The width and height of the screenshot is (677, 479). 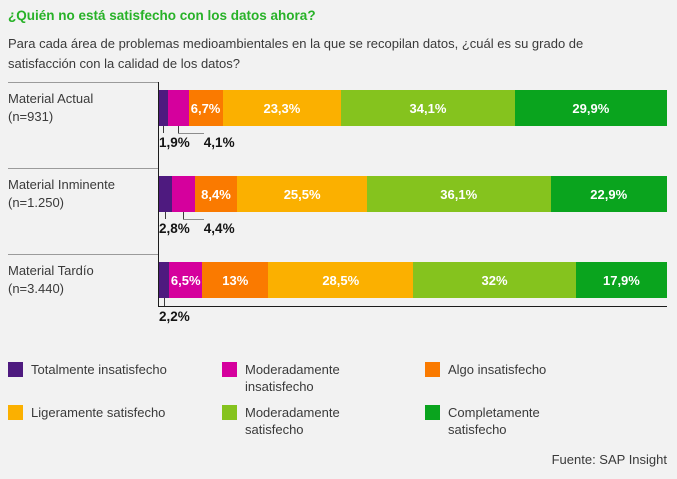 I want to click on bar-container: 6,7% 23,3% 34,1% 29,9% 1,9% 4,1%, so click(x=412, y=125).